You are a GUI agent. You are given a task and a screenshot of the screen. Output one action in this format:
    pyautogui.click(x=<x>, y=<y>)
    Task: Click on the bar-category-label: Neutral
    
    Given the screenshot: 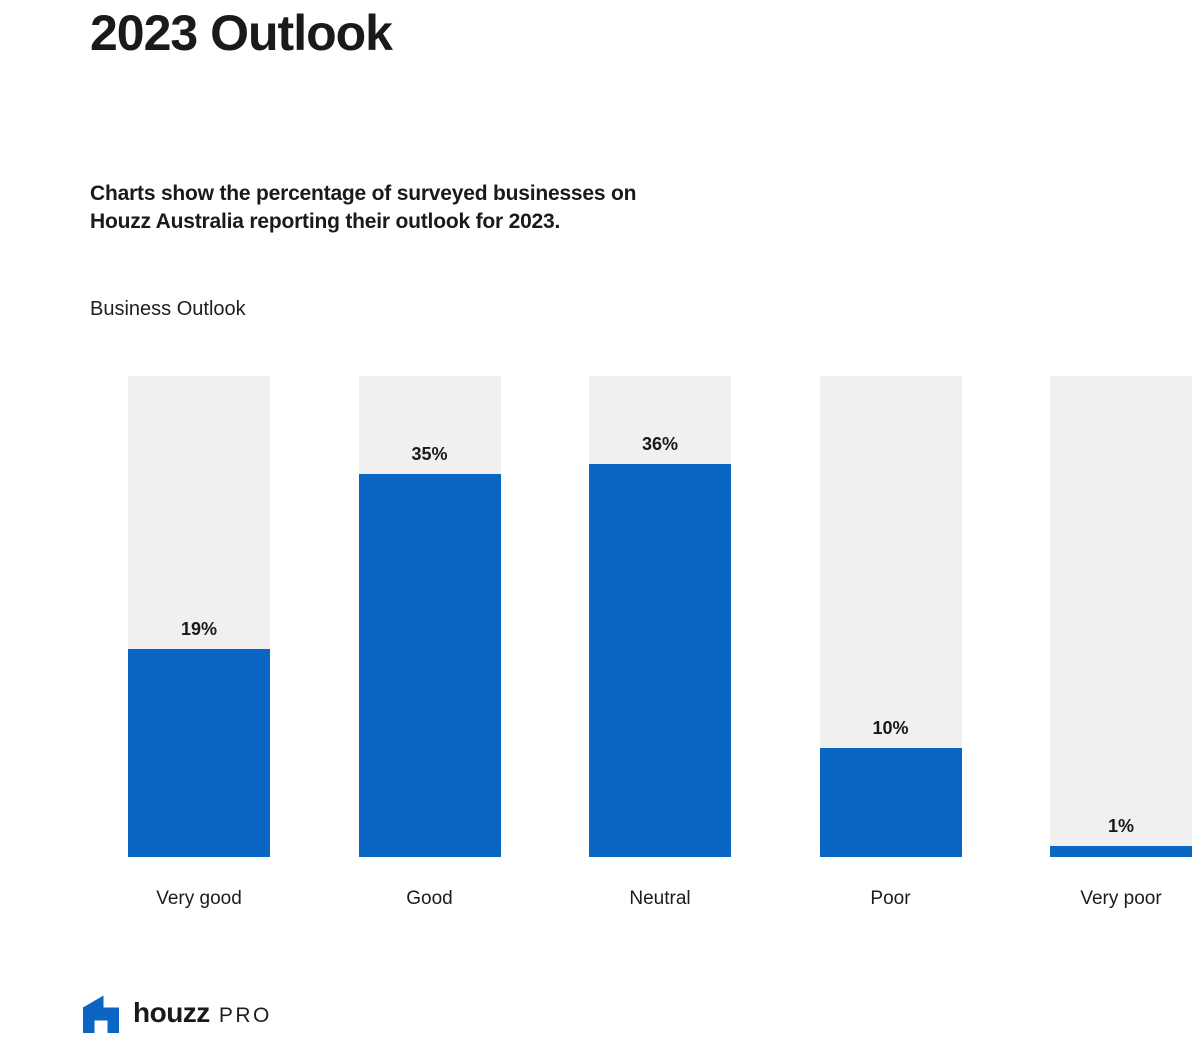 What is the action you would take?
    pyautogui.click(x=660, y=898)
    